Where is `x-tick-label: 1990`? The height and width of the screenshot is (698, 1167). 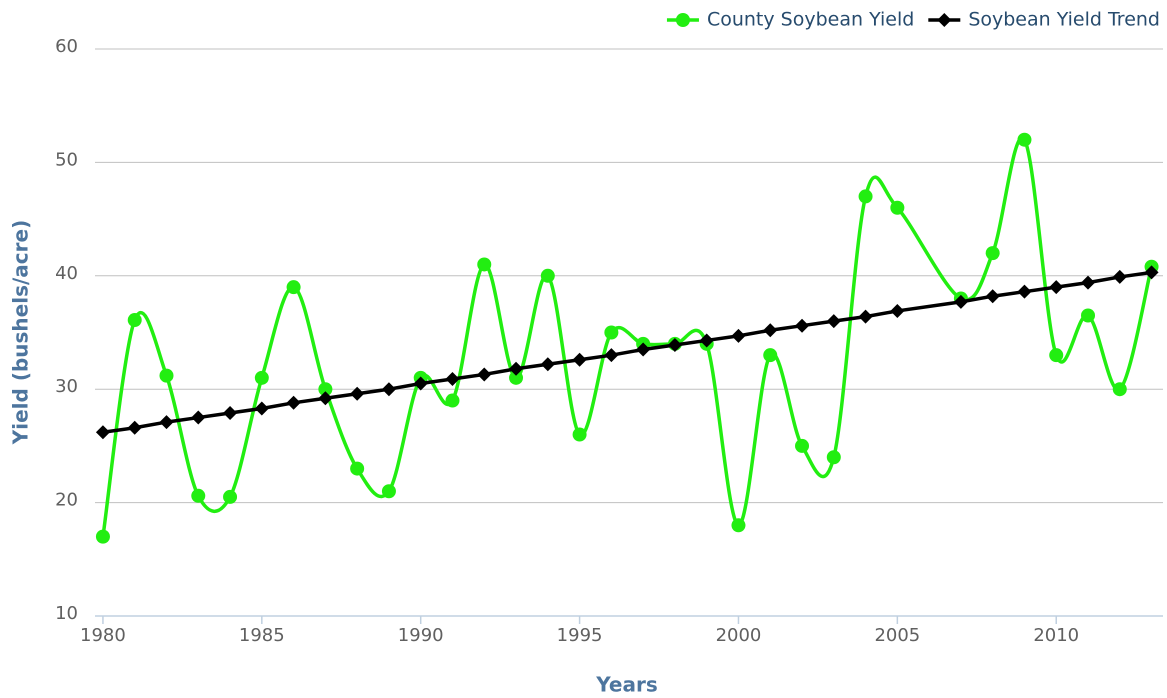
x-tick-label: 1990 is located at coordinates (421, 635).